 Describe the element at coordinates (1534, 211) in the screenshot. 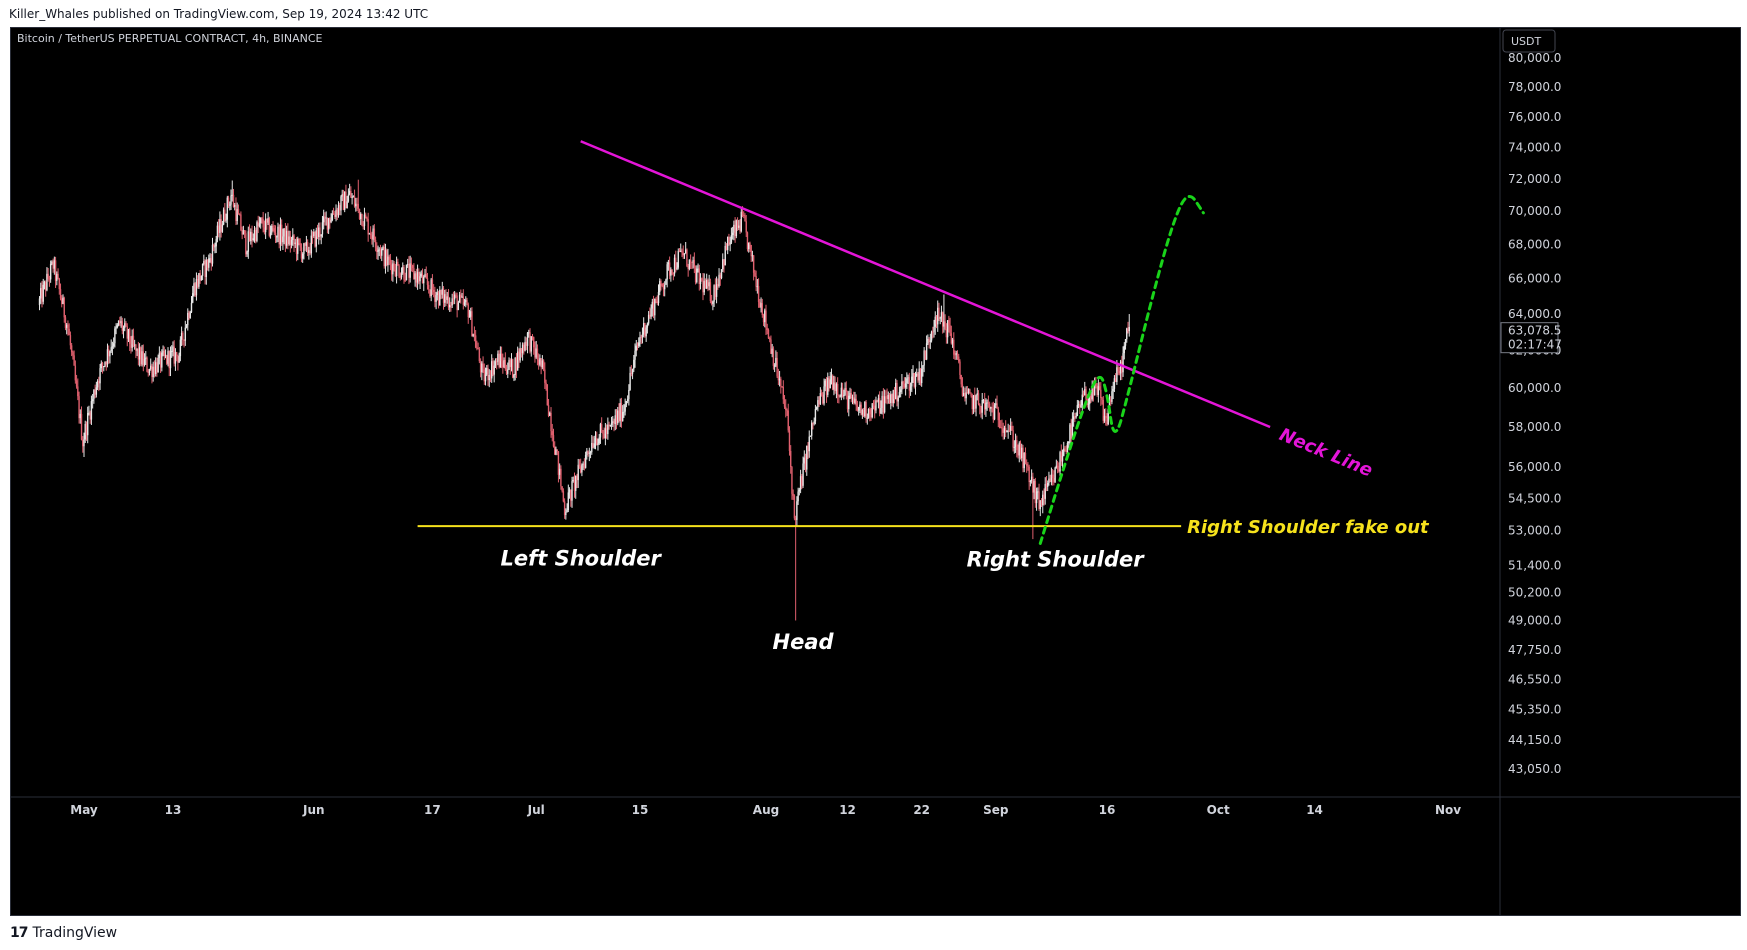

I see `price-tick-label: 70,000.0` at that location.